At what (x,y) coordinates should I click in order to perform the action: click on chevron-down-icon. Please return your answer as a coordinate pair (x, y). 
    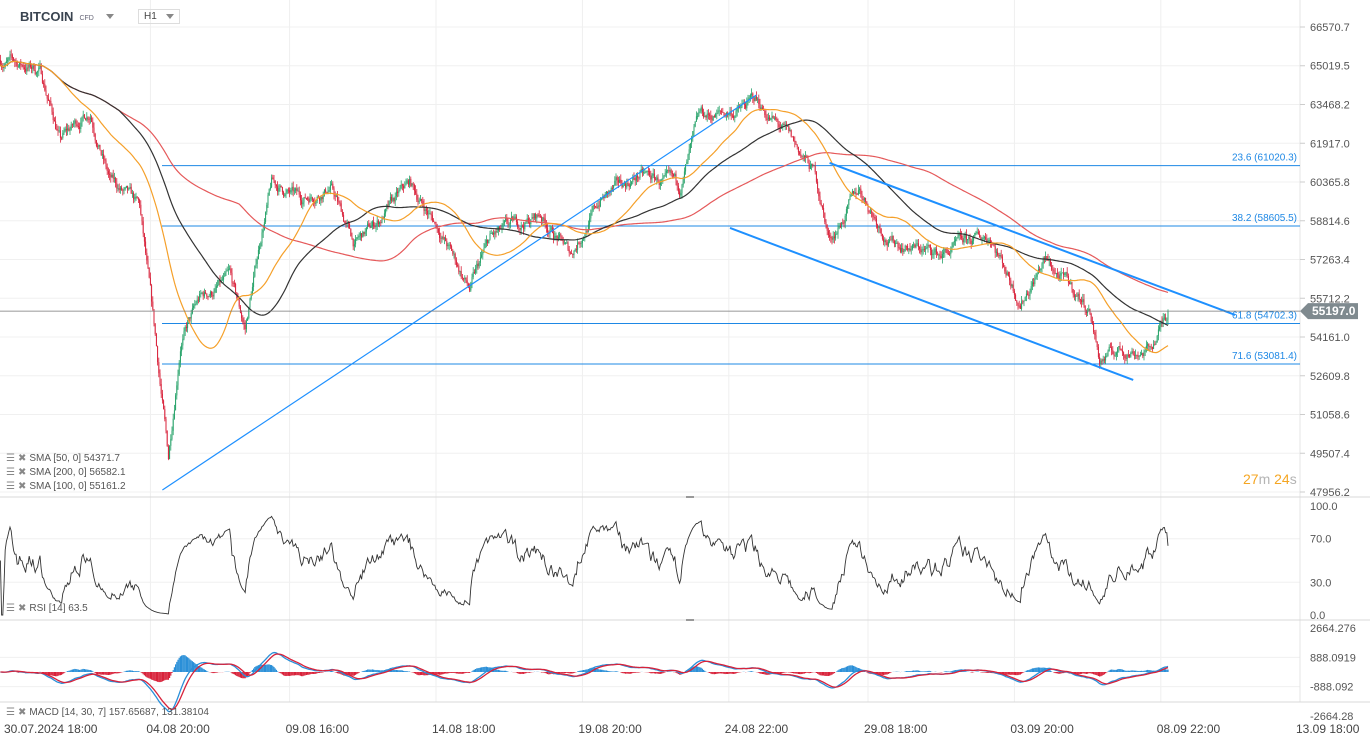
    Looking at the image, I should click on (109, 16).